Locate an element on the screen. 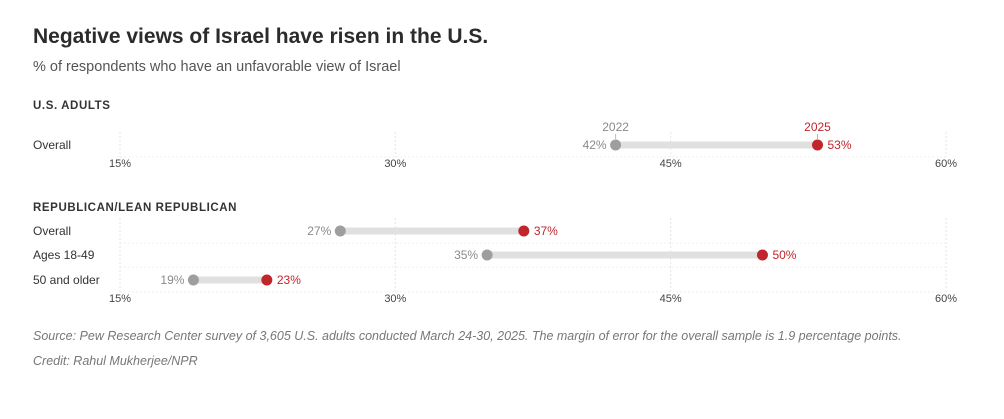 The image size is (1004, 419). series-label-2022: 2022 is located at coordinates (615, 127).